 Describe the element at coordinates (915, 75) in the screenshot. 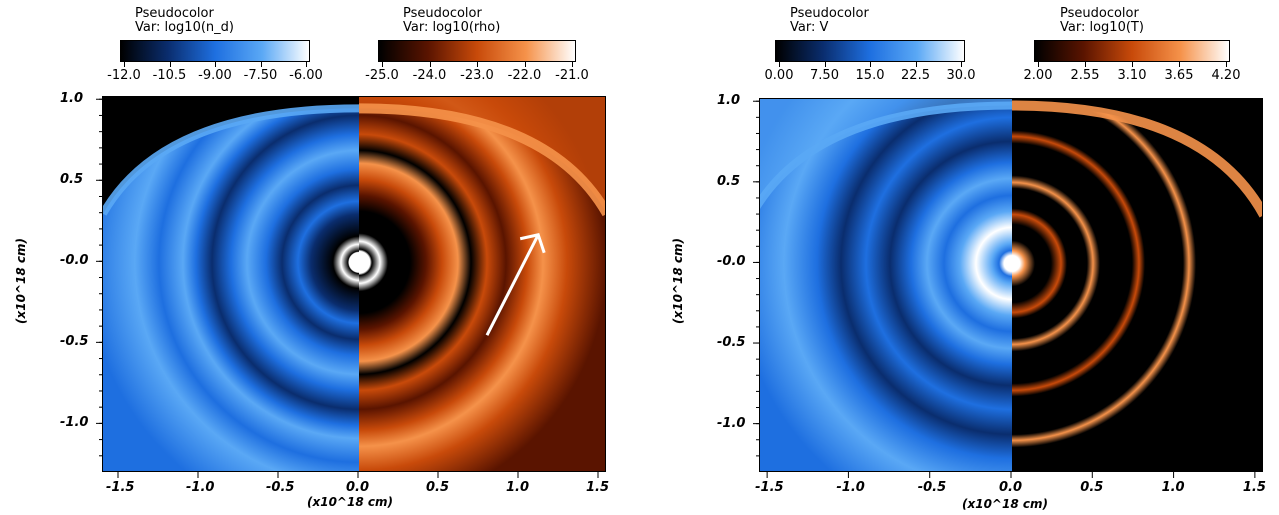

I see `colorbar-tick-label: 22.5` at that location.